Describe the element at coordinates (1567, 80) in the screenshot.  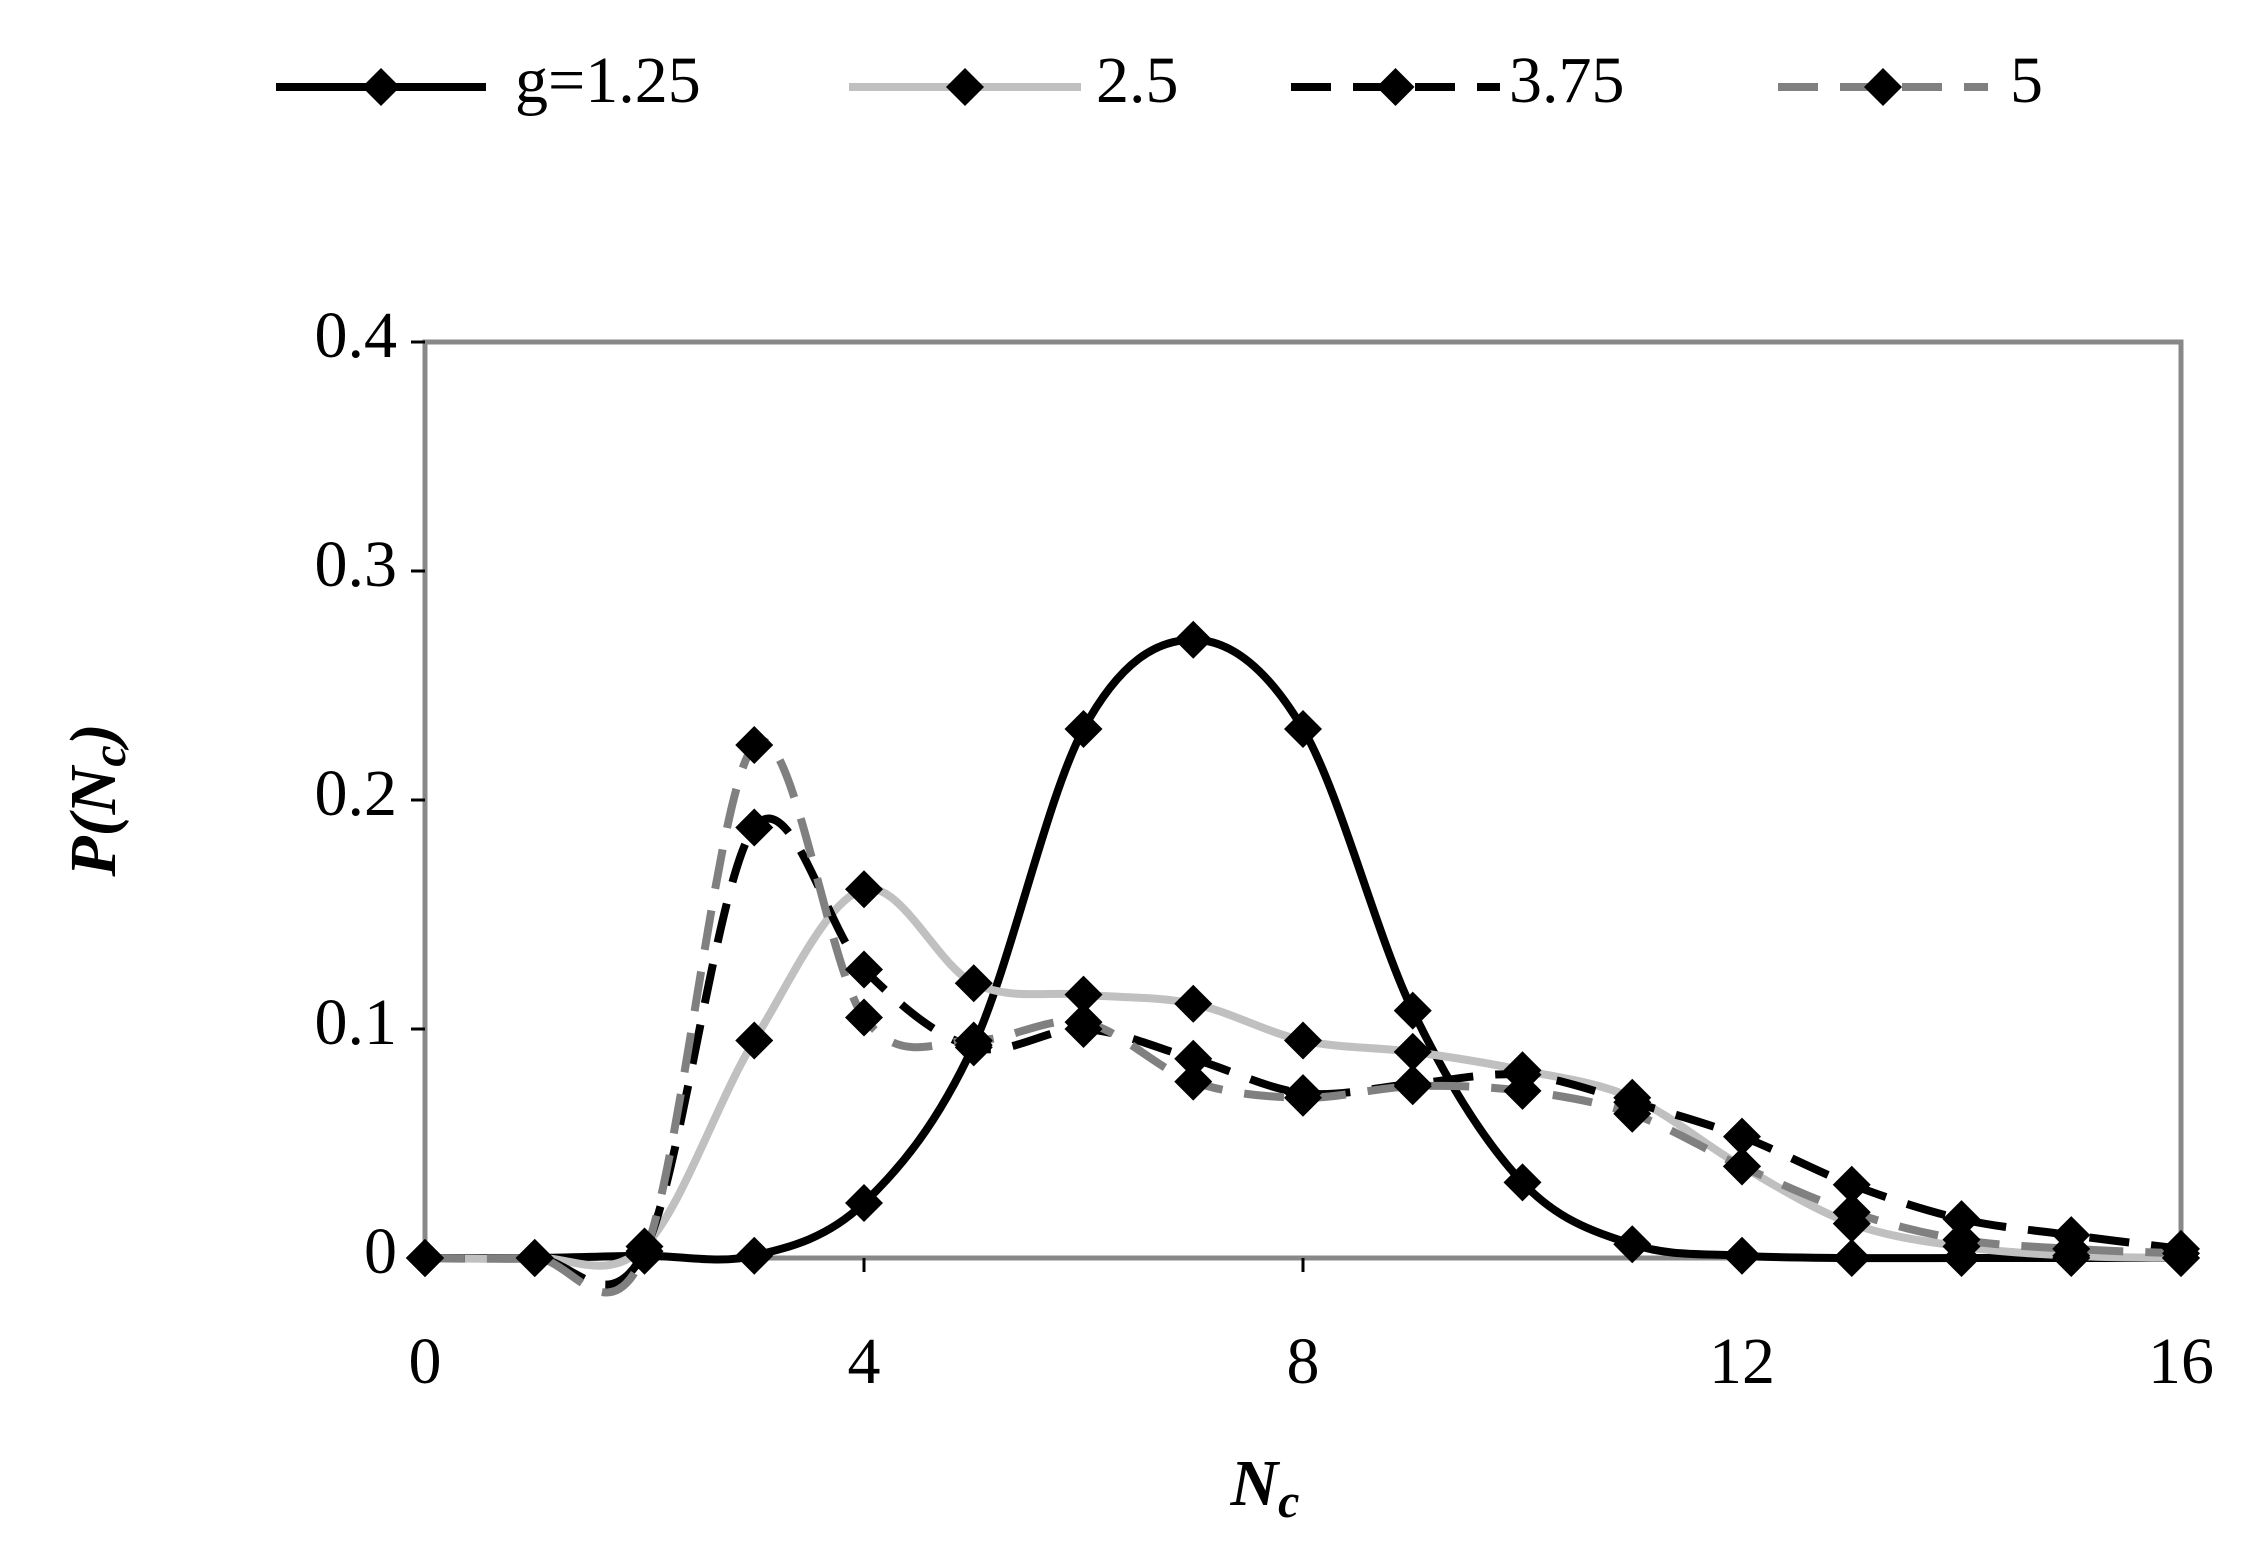
I see `legend-label: 3.75` at that location.